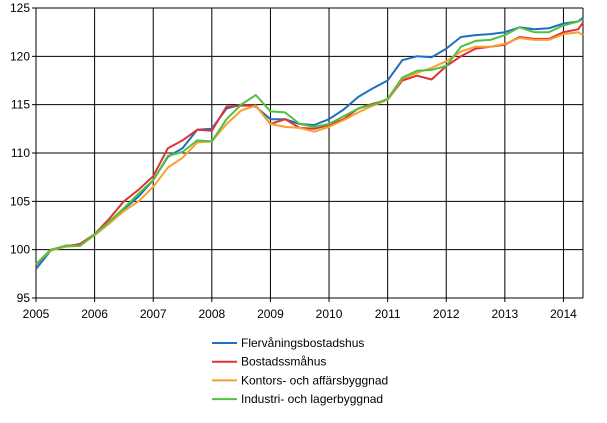 The image size is (607, 423). I want to click on x-tick-label: 2012, so click(446, 314).